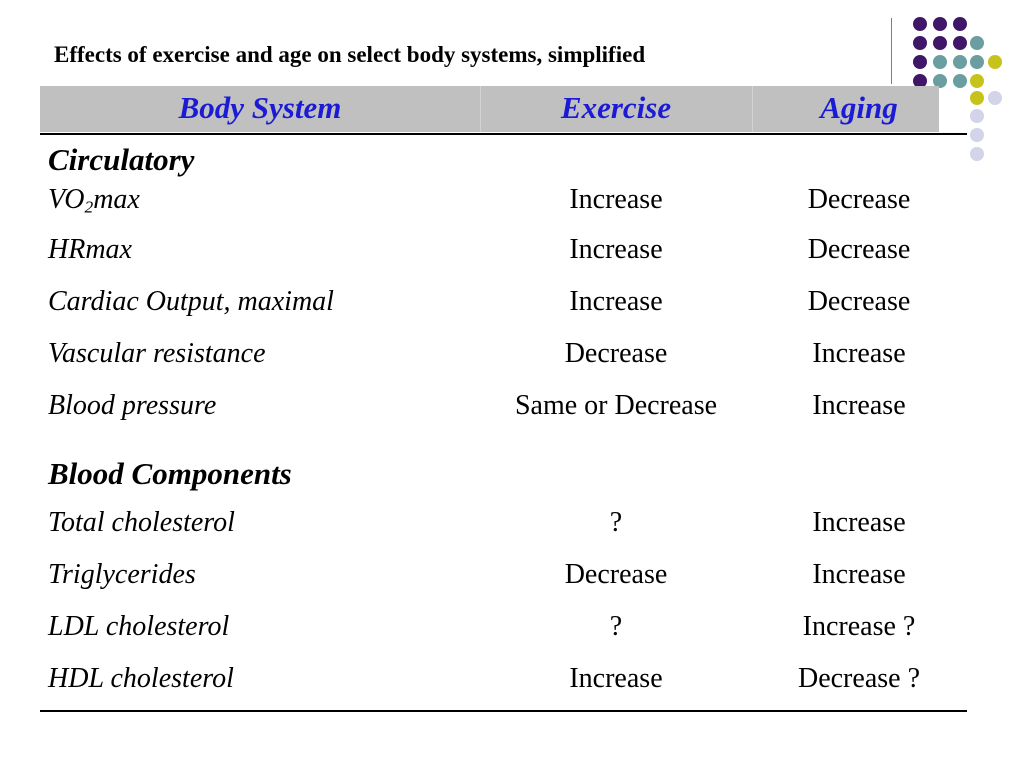 The width and height of the screenshot is (1024, 768). Describe the element at coordinates (141, 522) in the screenshot. I see `row-label: Total cholesterol` at that location.